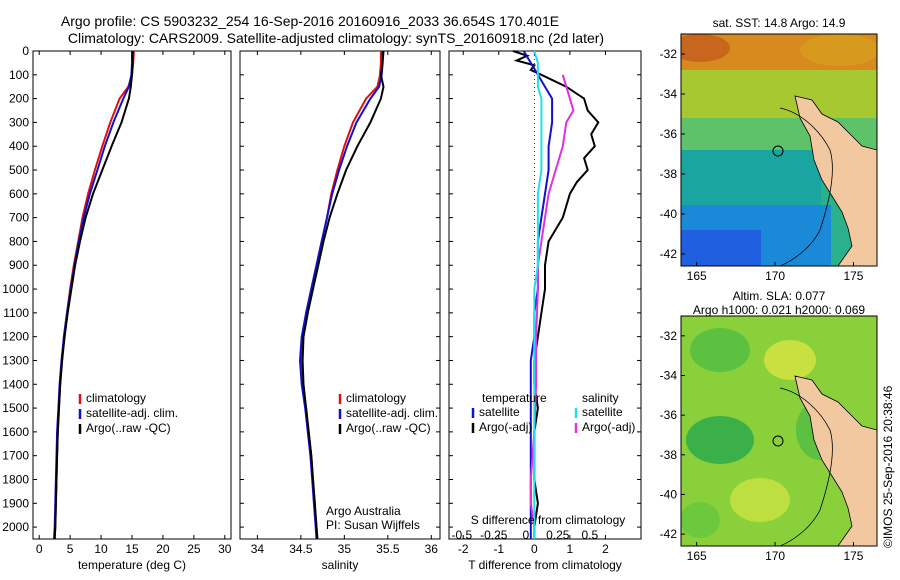  Describe the element at coordinates (19, 99) in the screenshot. I see `y-tick-label: 200` at that location.